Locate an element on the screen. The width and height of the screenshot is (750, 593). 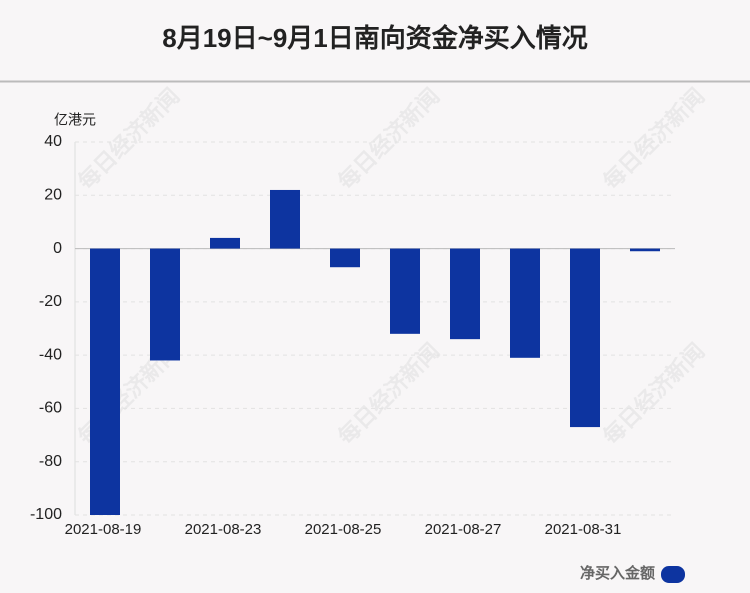
legend-swatch is located at coordinates (673, 574).